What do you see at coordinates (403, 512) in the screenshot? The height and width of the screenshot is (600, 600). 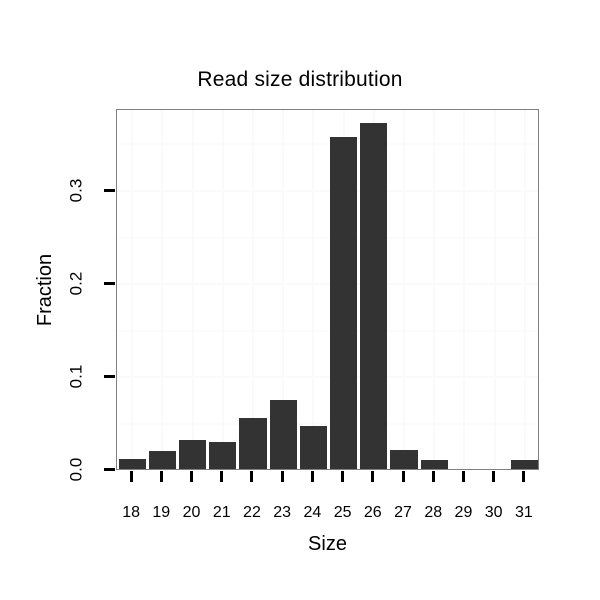 I see `x-axis-tick-label: 27` at bounding box center [403, 512].